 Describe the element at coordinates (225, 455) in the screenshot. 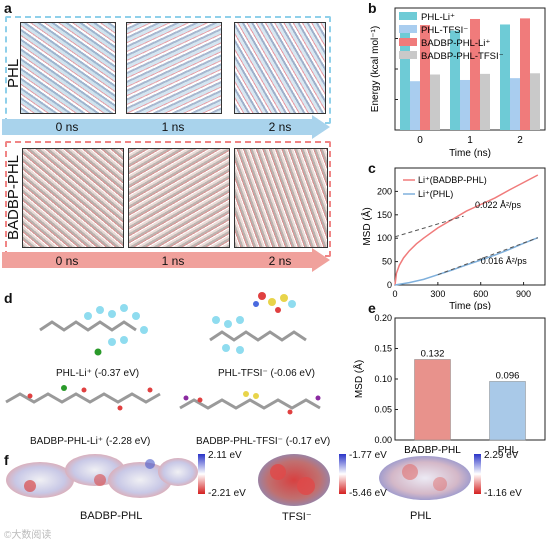

I see `esp-scale-1-top: 2.11 eV` at that location.